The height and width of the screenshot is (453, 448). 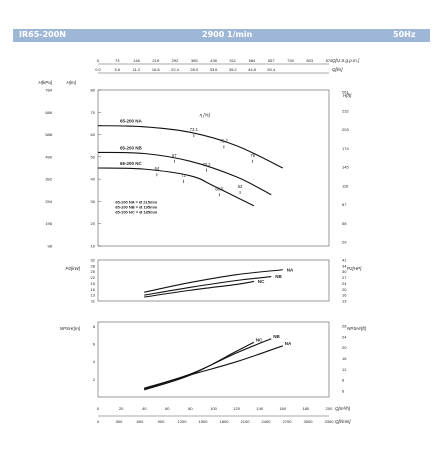 What do you see at coordinates (271, 69) in the screenshot?
I see `top-axis-1-tick-label: 50.4` at bounding box center [271, 69].